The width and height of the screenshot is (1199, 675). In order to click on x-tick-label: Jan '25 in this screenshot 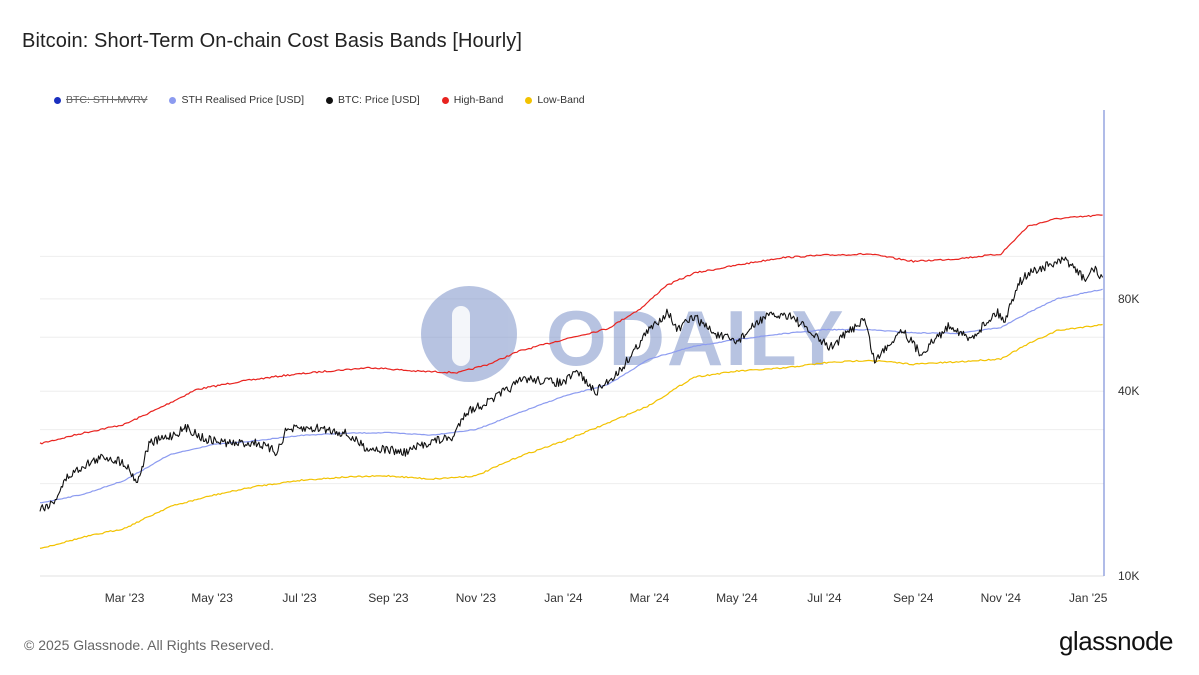, I will do `click(1088, 598)`.